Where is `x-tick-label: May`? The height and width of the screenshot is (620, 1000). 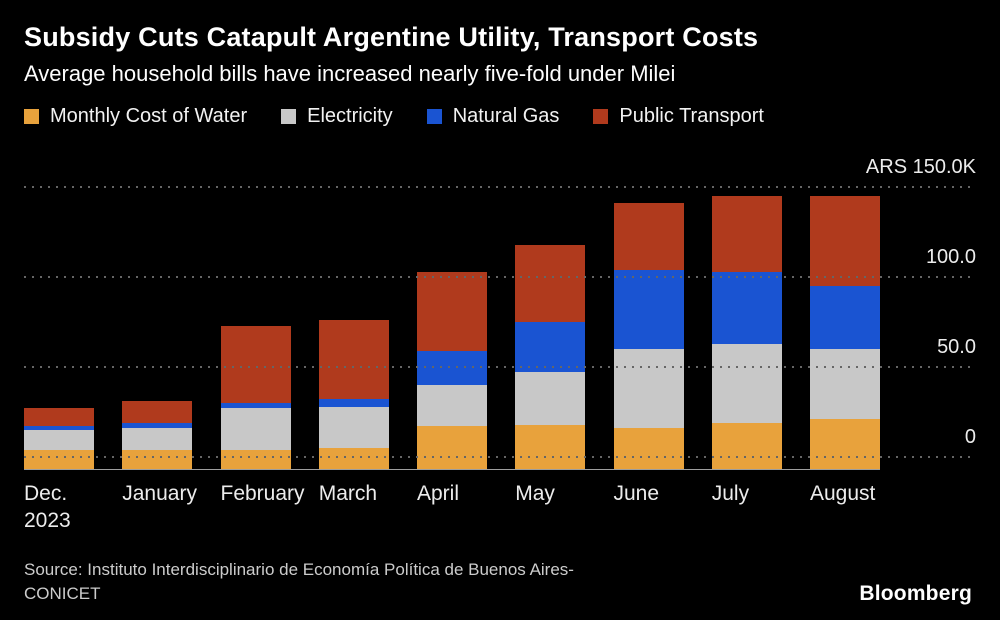 x-tick-label: May is located at coordinates (550, 507).